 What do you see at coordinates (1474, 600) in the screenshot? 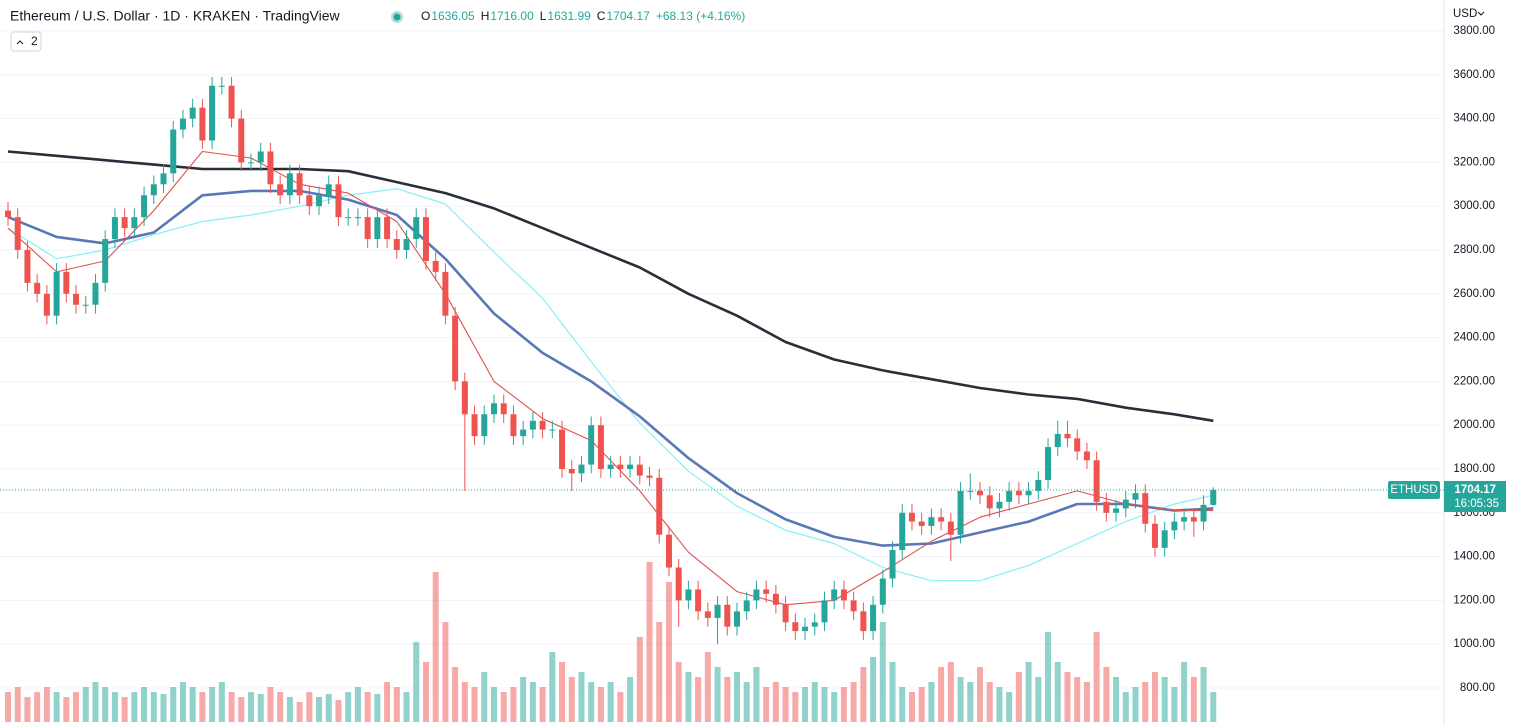
I see `y-tick-label: 1200.00` at bounding box center [1474, 600].